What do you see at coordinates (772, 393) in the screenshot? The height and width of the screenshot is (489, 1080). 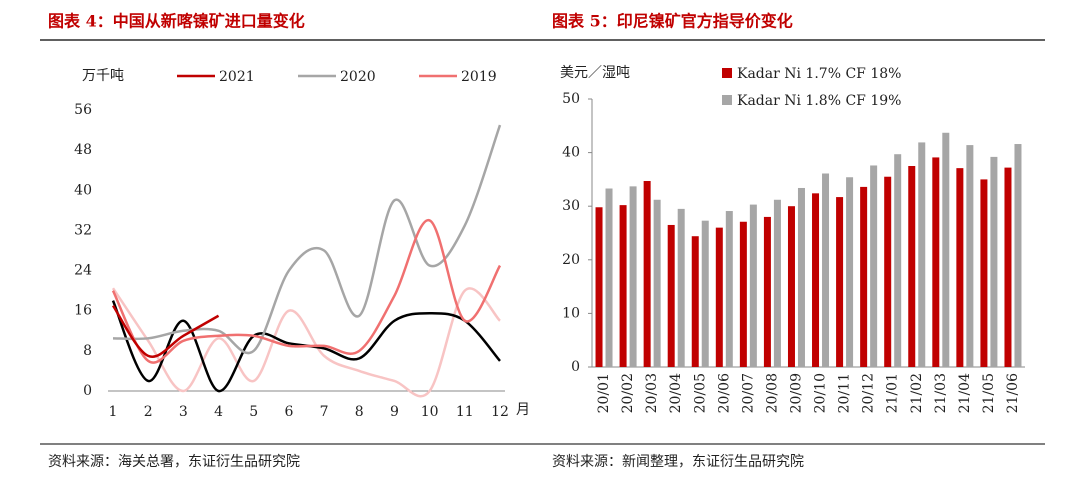 I see `x-tick-label: 20/08` at bounding box center [772, 393].